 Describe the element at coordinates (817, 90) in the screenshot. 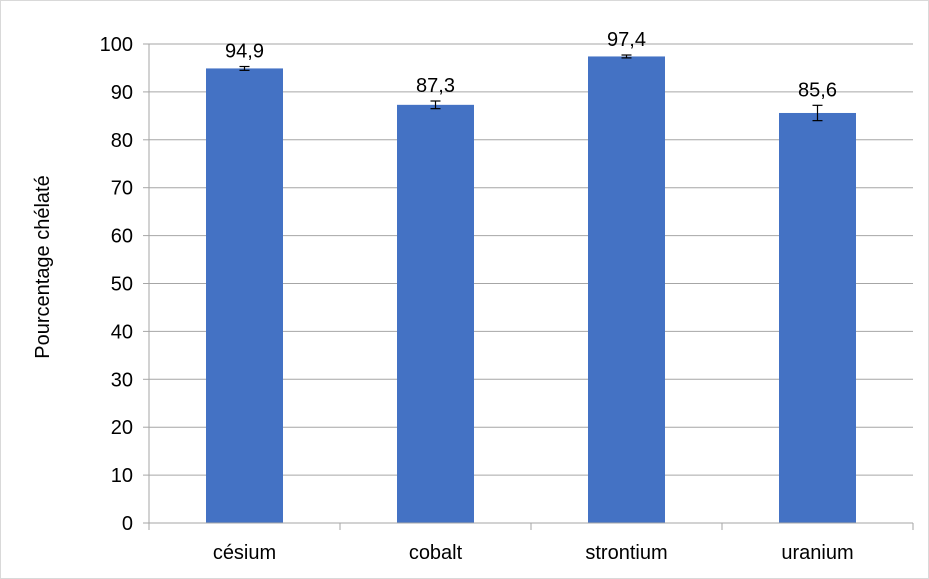

I see `data-label: 85,6` at that location.